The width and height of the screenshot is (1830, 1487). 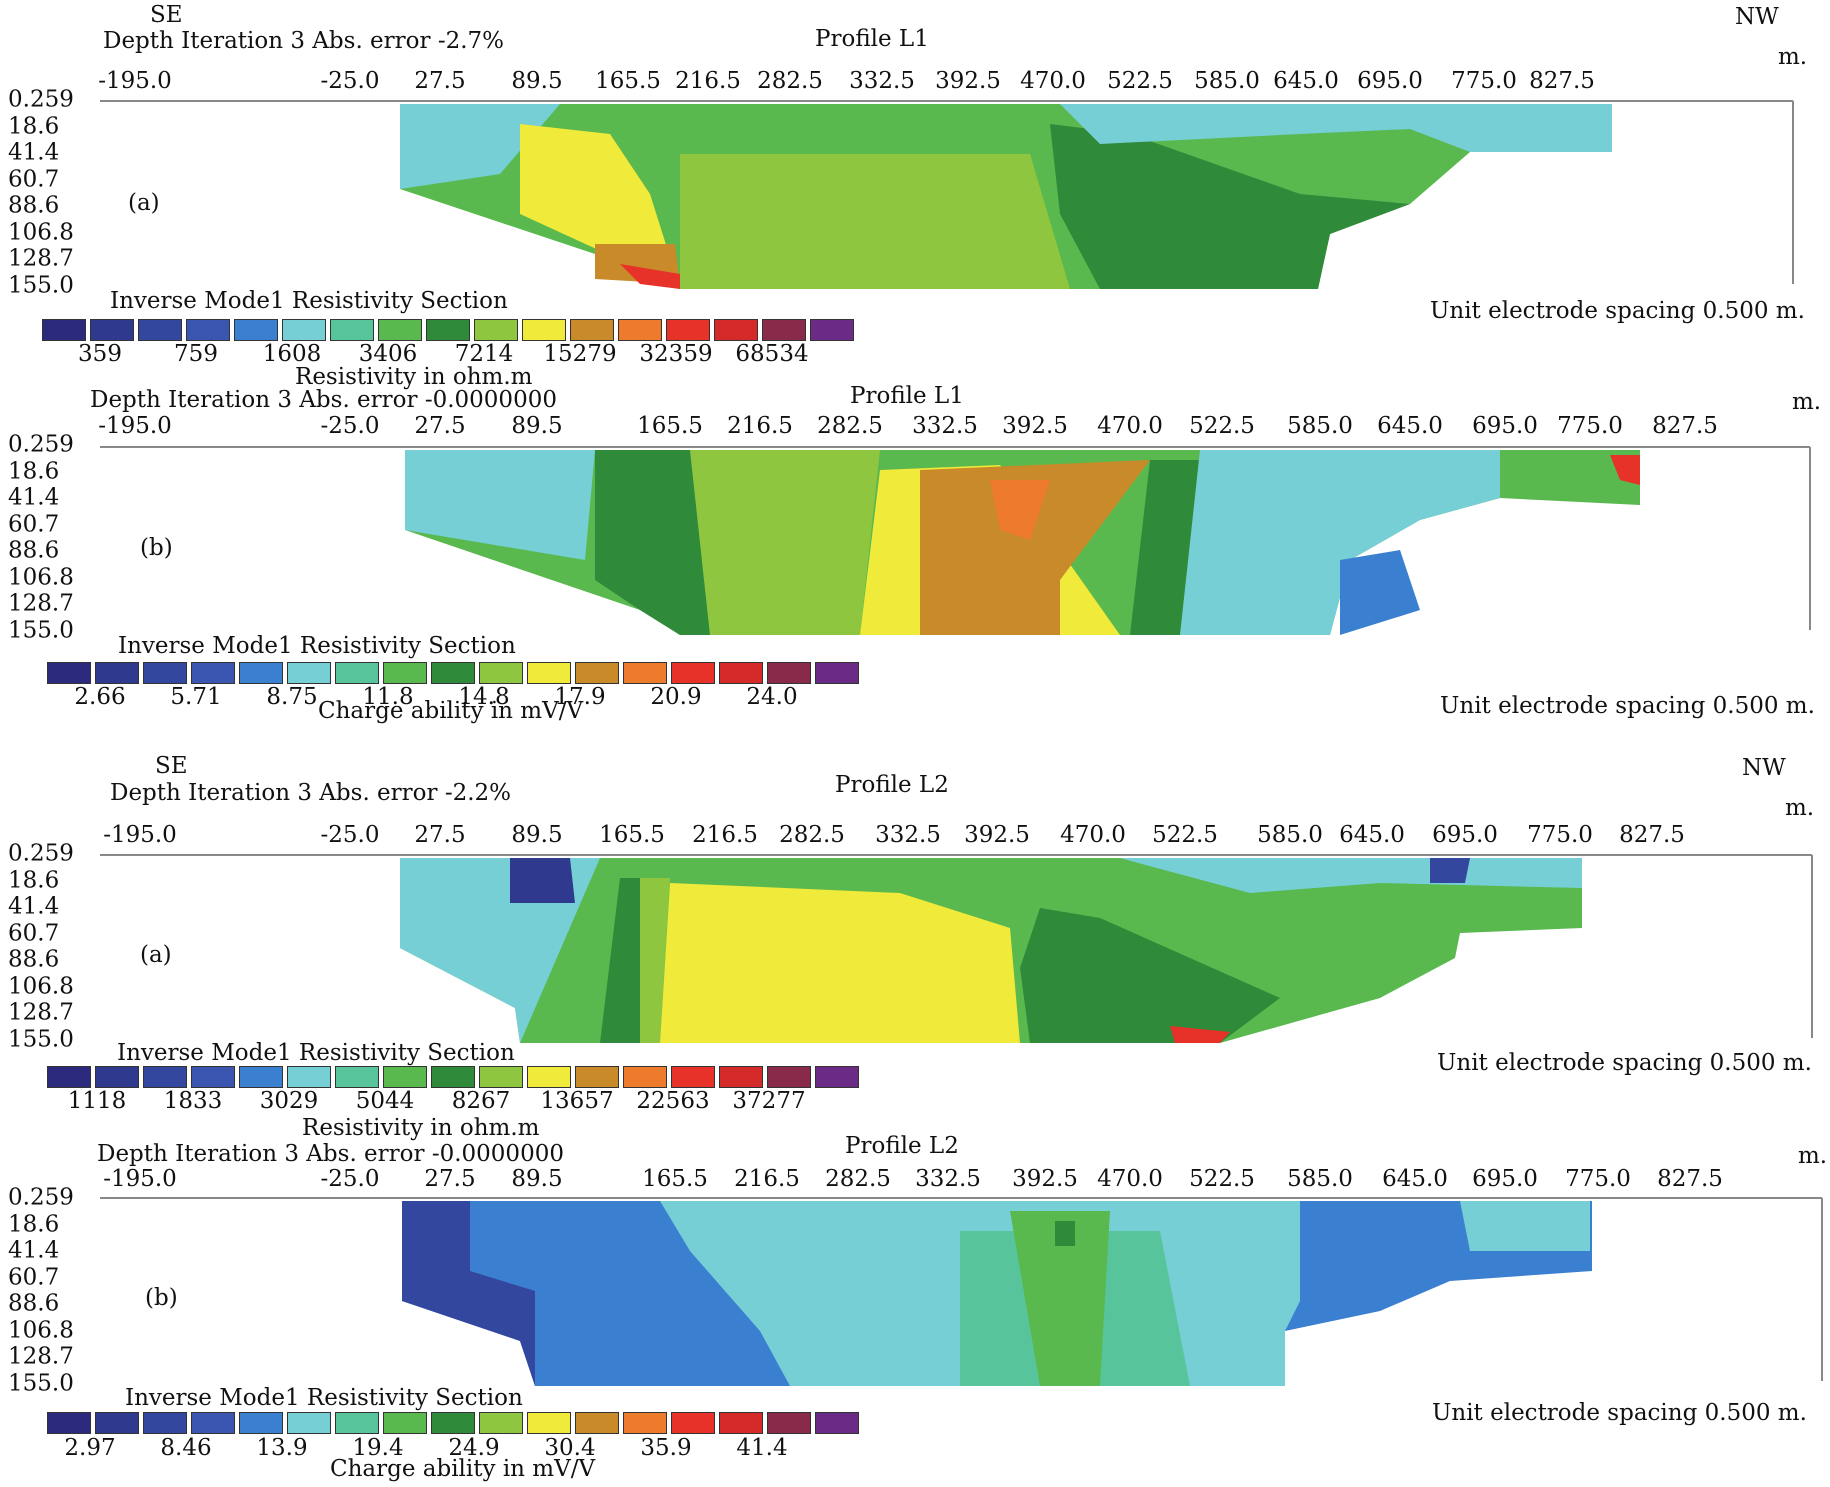 I want to click on iteration-header: Depth Iteration 3 Abs. error -2.7%, so click(x=304, y=41).